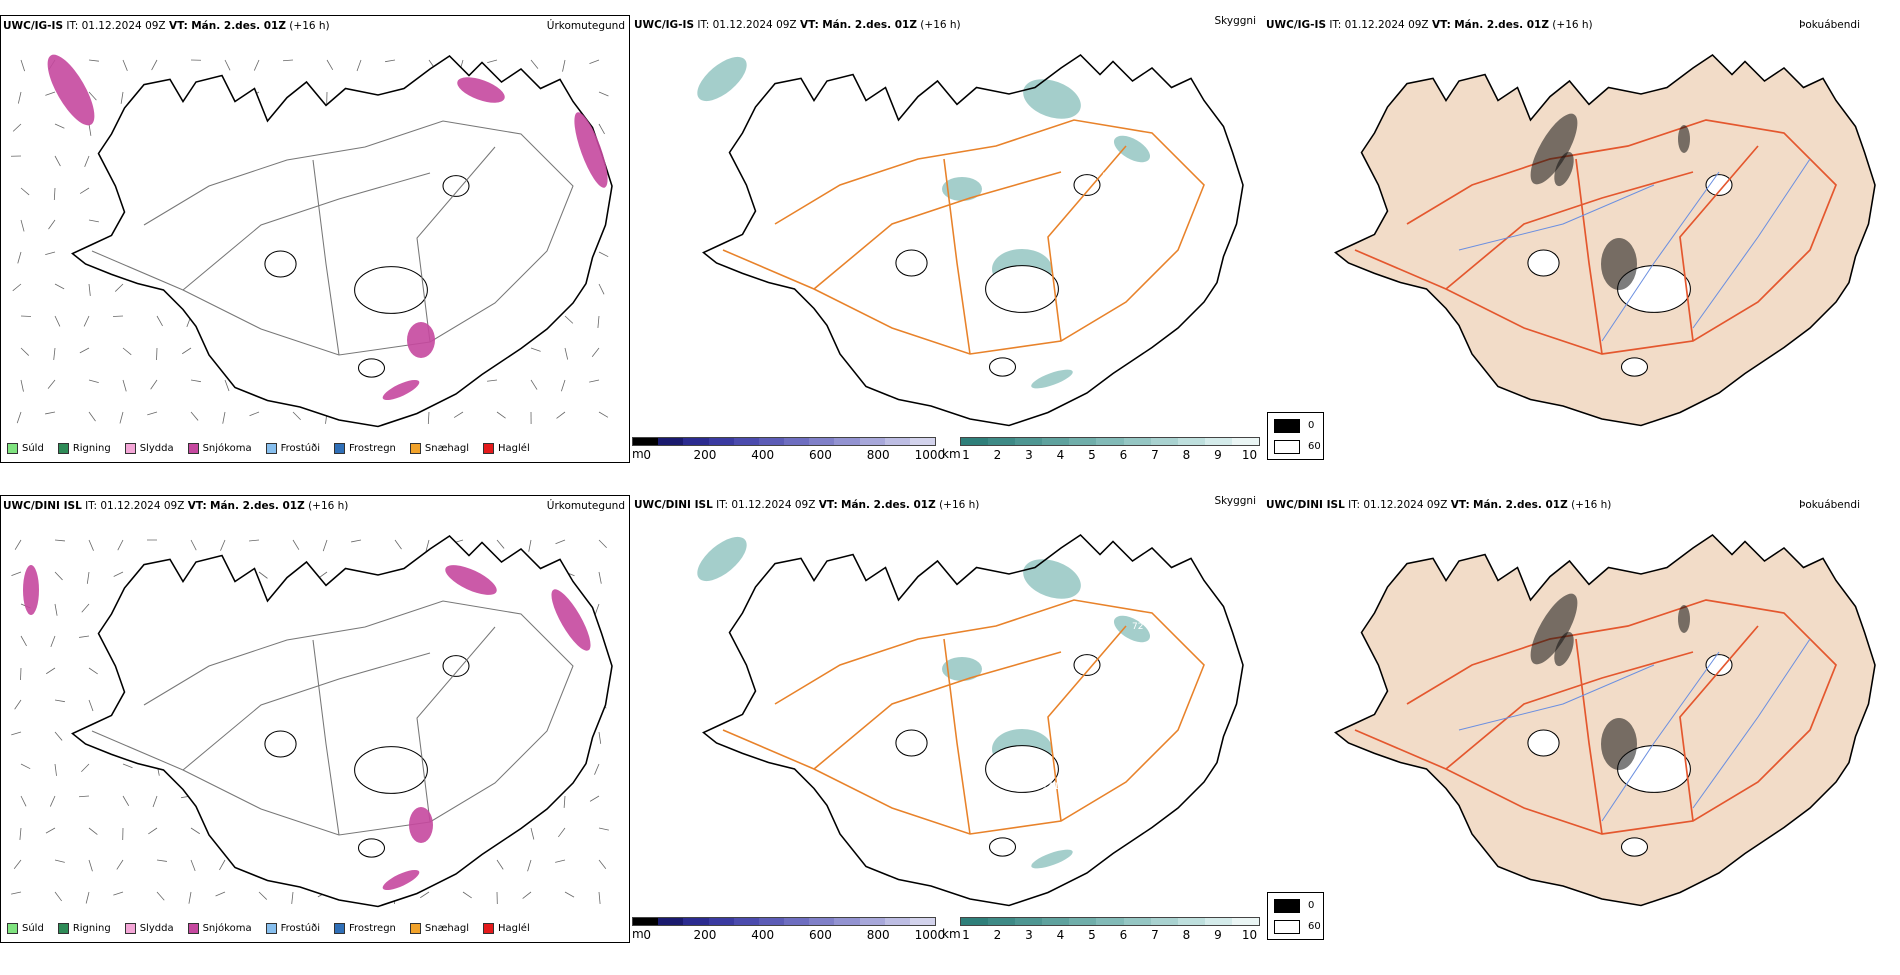 This screenshot has height=975, width=1900. I want to click on fog-index-map, so click(1579, 719).